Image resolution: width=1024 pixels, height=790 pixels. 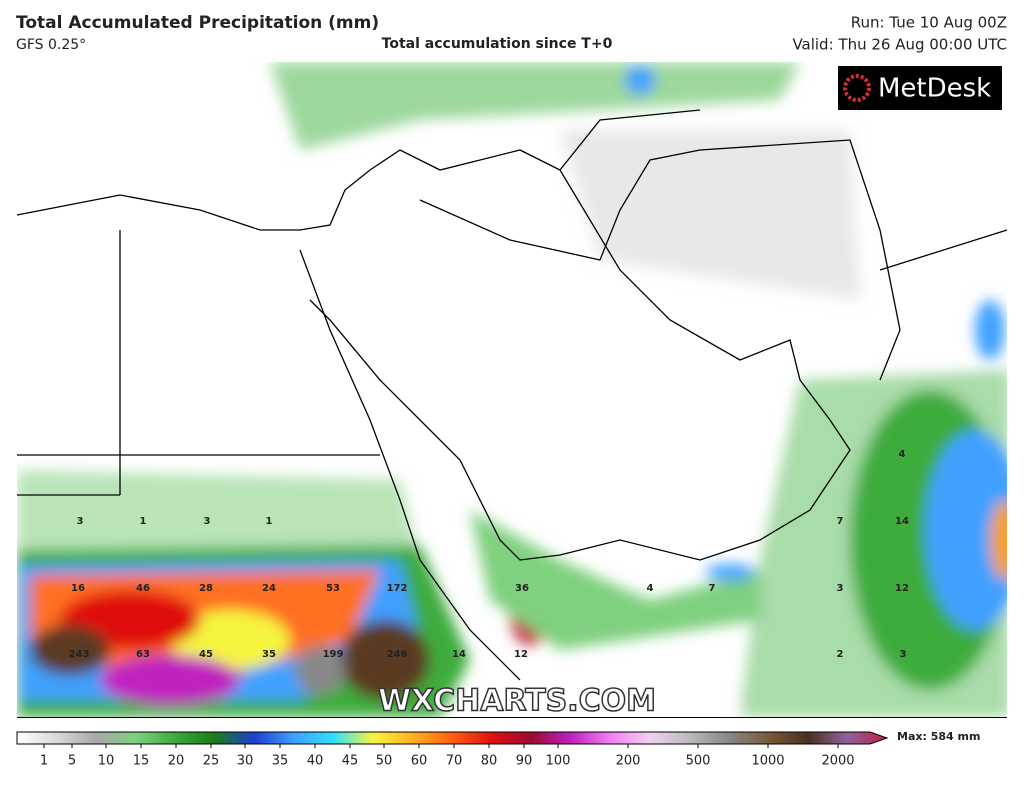 What do you see at coordinates (558, 761) in the screenshot?
I see `colorbar-tick-label: 100` at bounding box center [558, 761].